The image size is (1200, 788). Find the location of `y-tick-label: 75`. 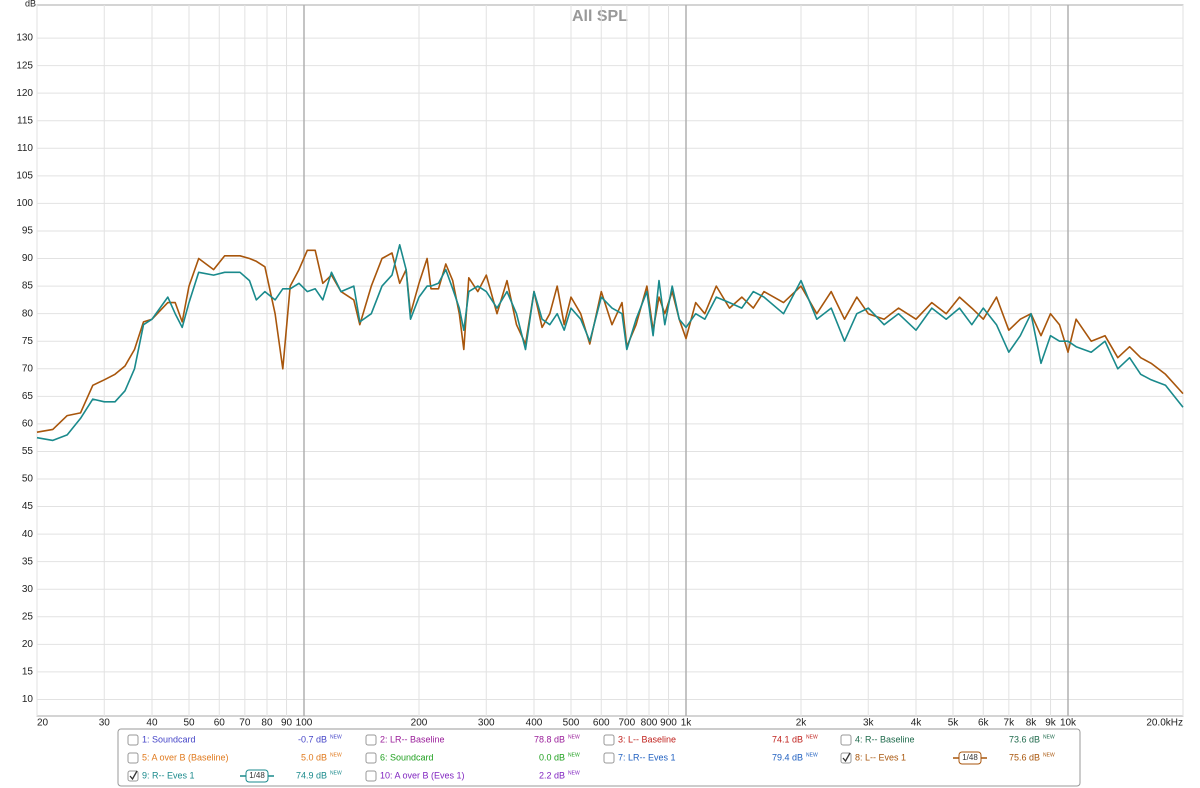

y-tick-label: 75 is located at coordinates (28, 341).